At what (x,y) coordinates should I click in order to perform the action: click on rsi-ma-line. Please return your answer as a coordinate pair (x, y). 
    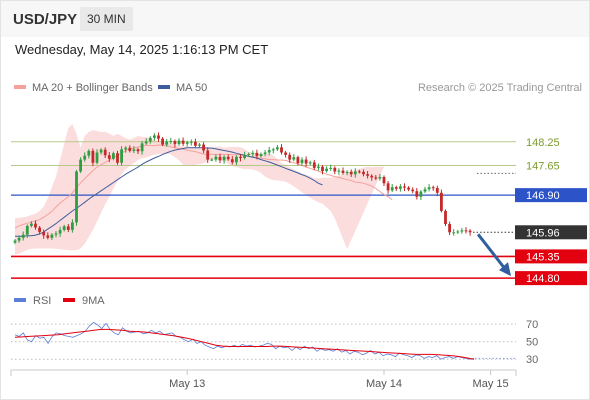
    Looking at the image, I should click on (244, 344).